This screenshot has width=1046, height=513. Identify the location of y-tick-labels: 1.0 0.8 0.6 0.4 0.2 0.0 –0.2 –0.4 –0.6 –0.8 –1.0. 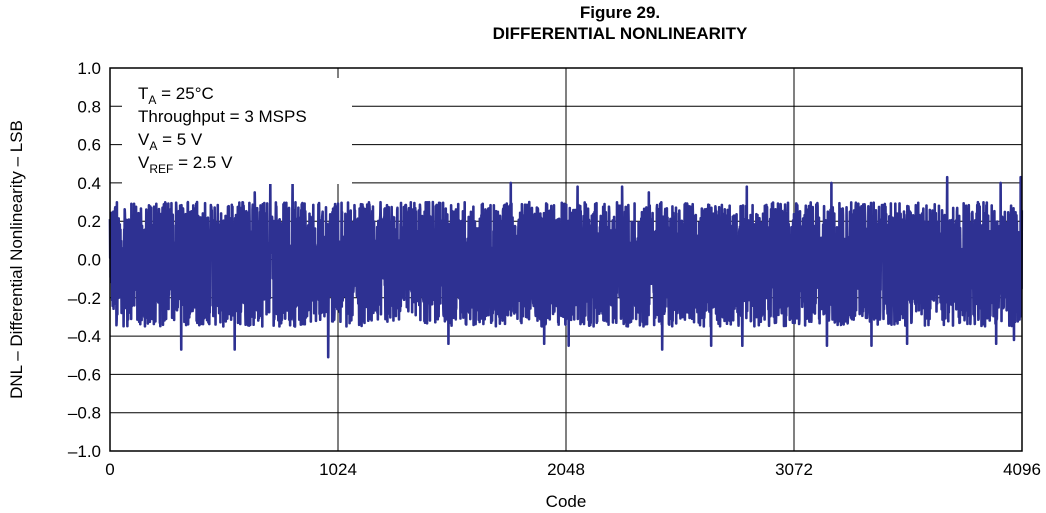
(84, 260).